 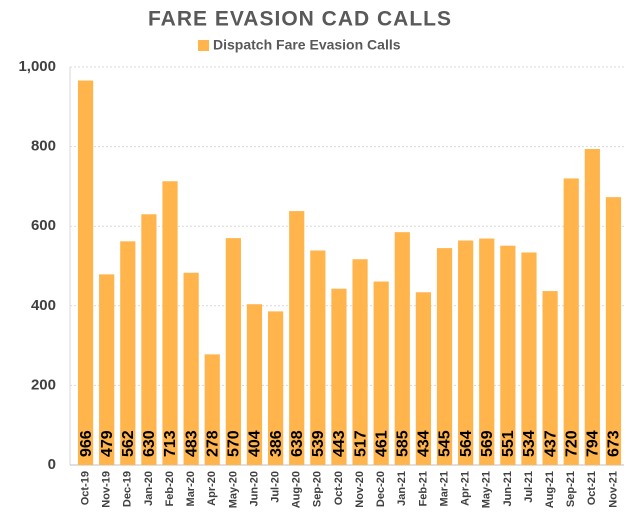 I want to click on x-tick-label: Dec-20, so click(x=381, y=489).